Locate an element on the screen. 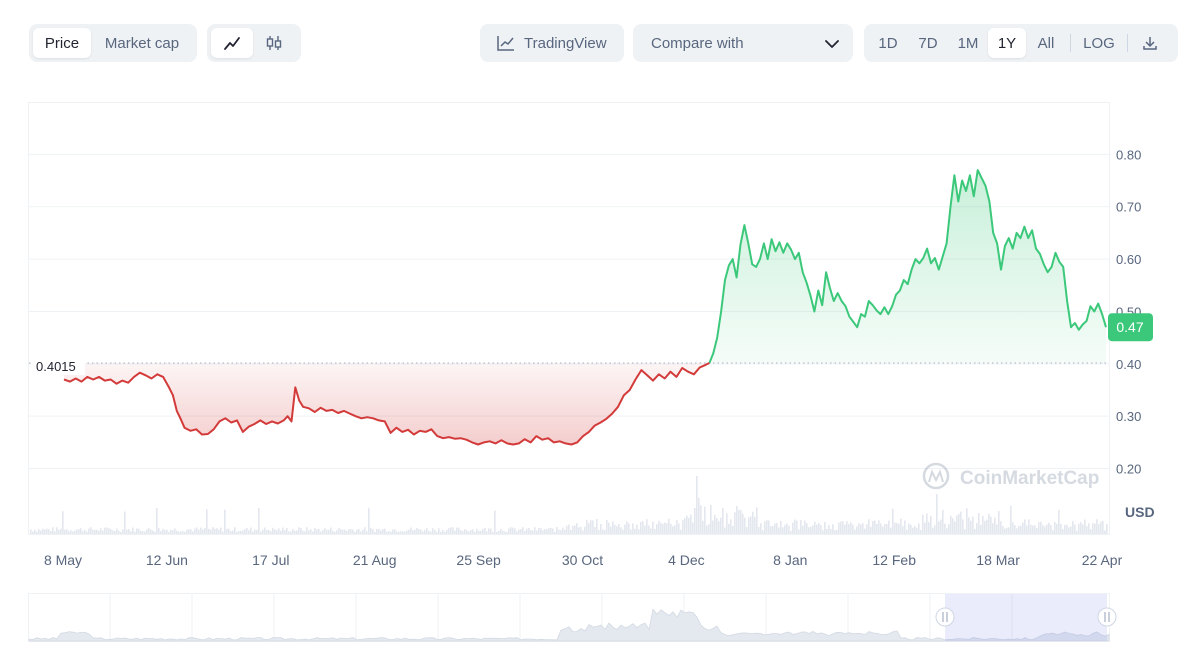 This screenshot has height=664, width=1200. range-1d: 1D is located at coordinates (888, 43).